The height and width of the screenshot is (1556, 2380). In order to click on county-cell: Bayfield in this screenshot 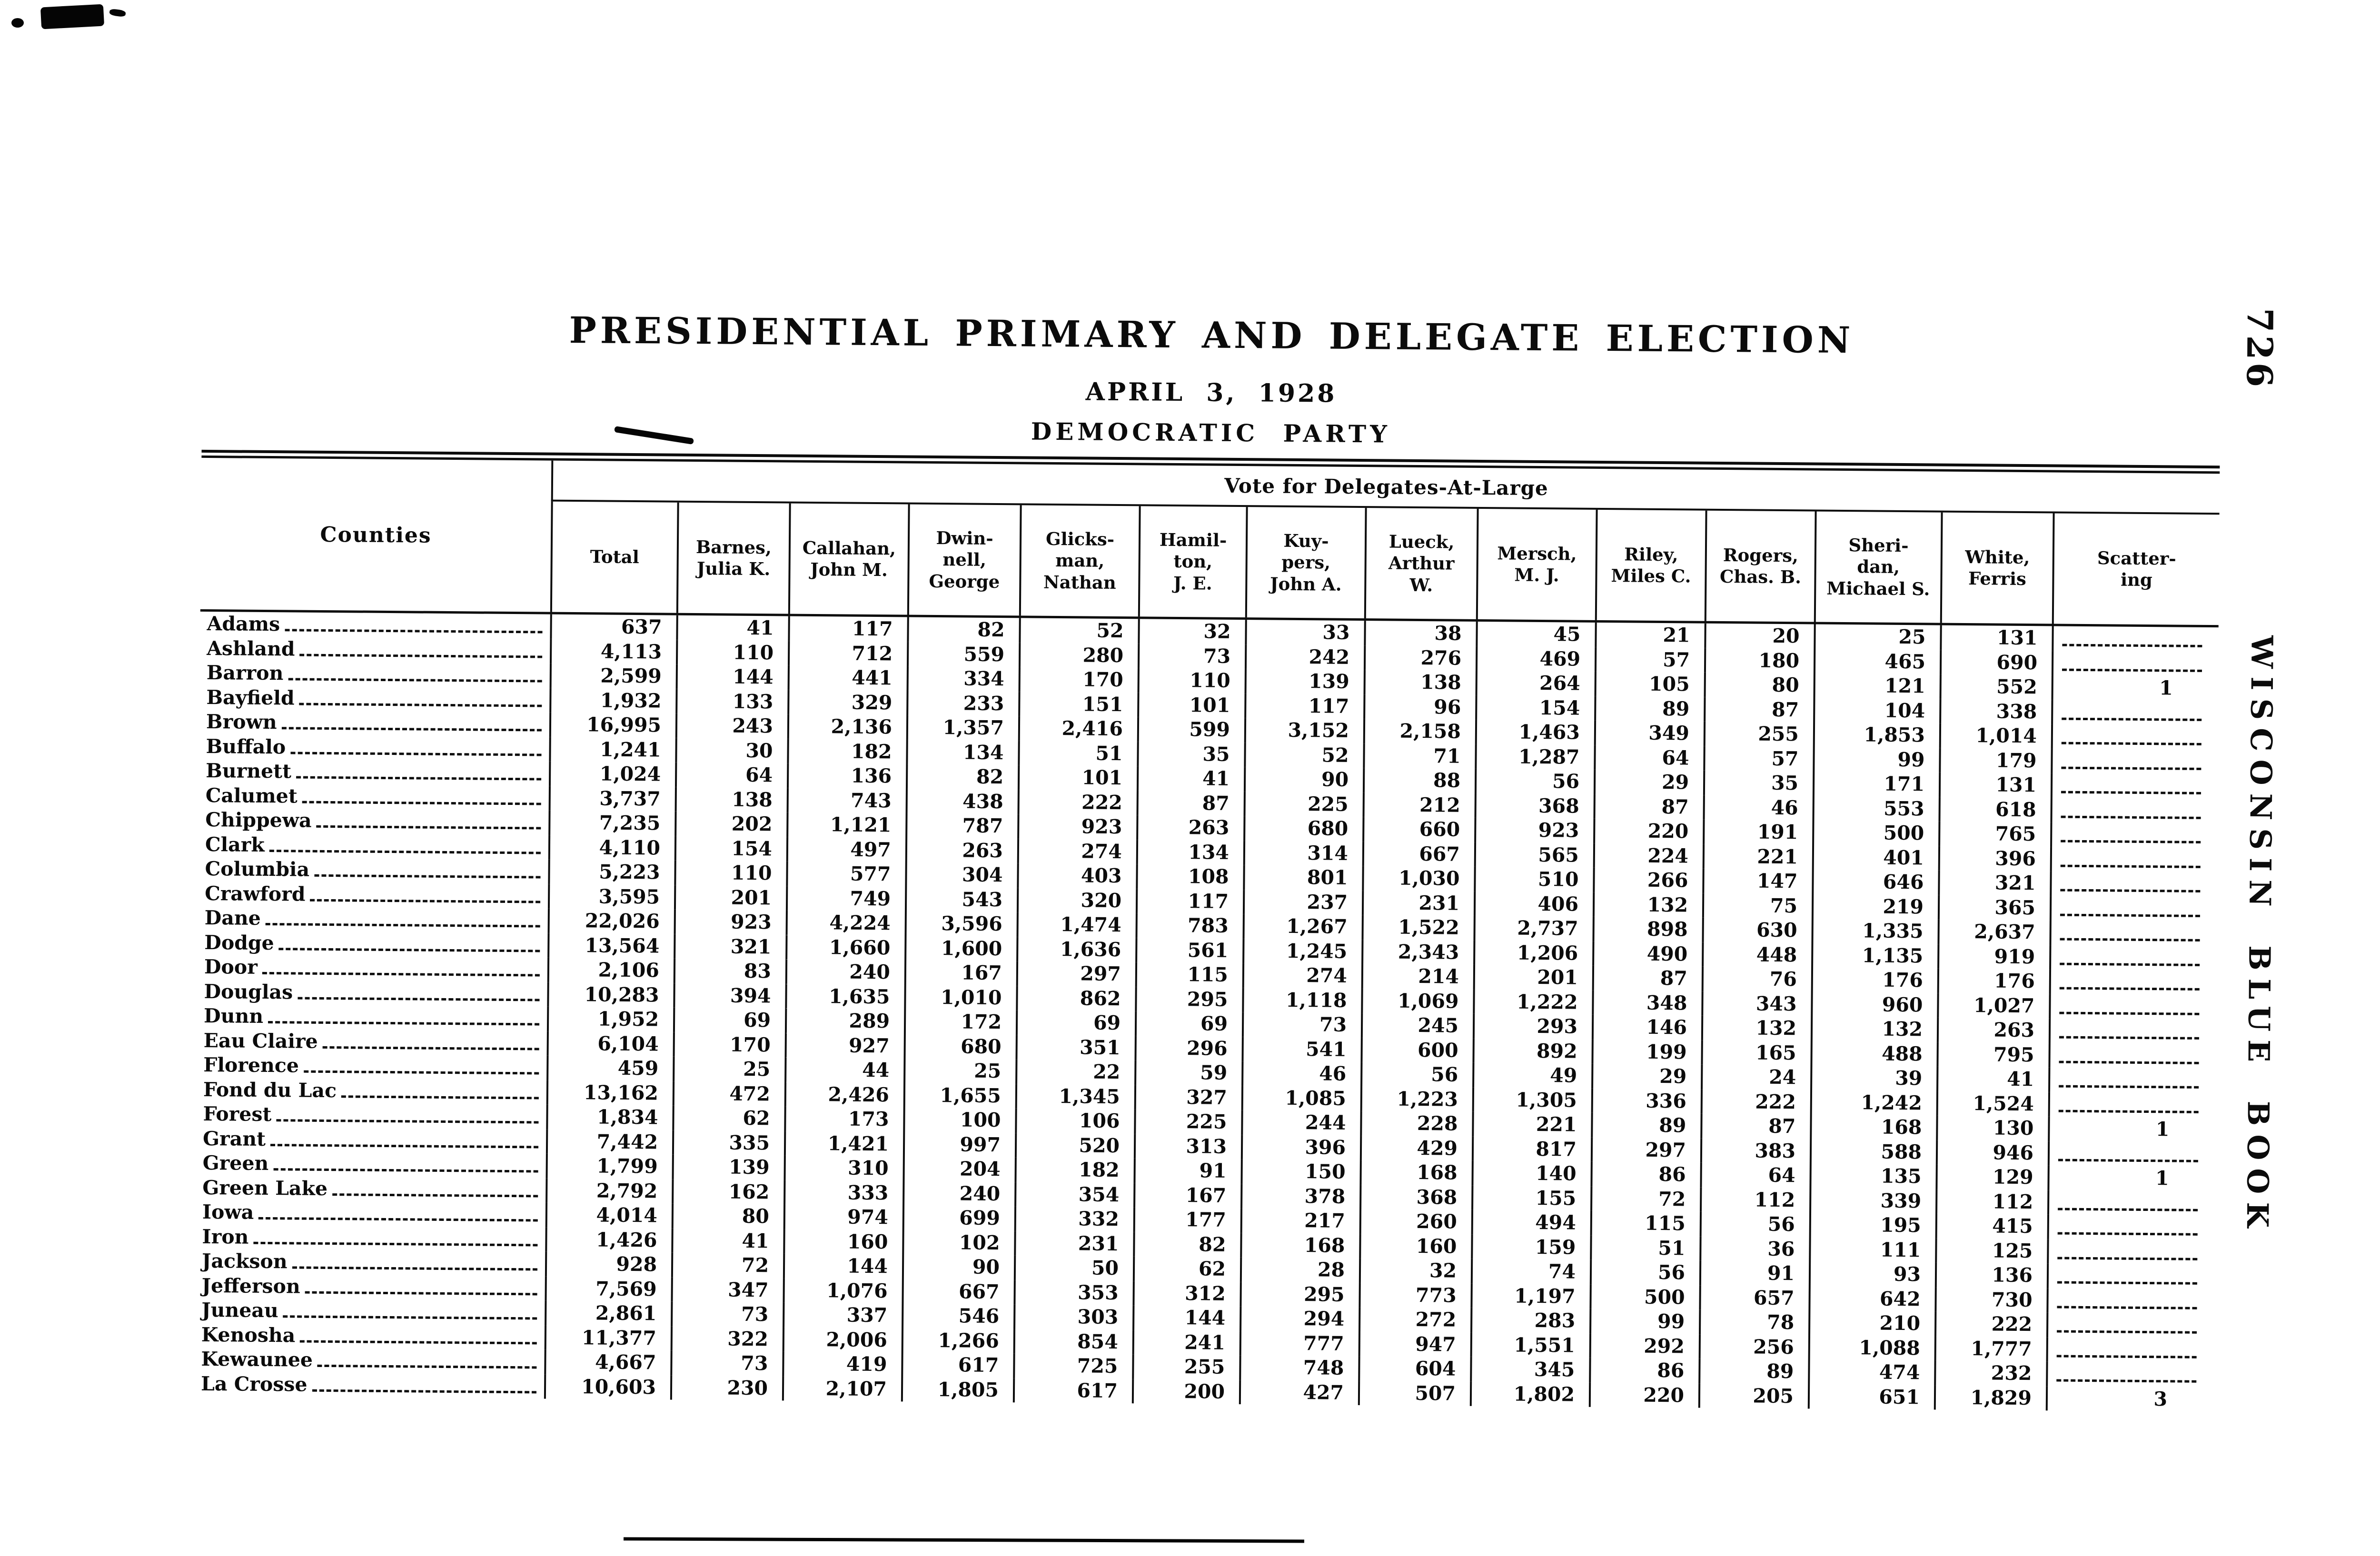, I will do `click(374, 699)`.